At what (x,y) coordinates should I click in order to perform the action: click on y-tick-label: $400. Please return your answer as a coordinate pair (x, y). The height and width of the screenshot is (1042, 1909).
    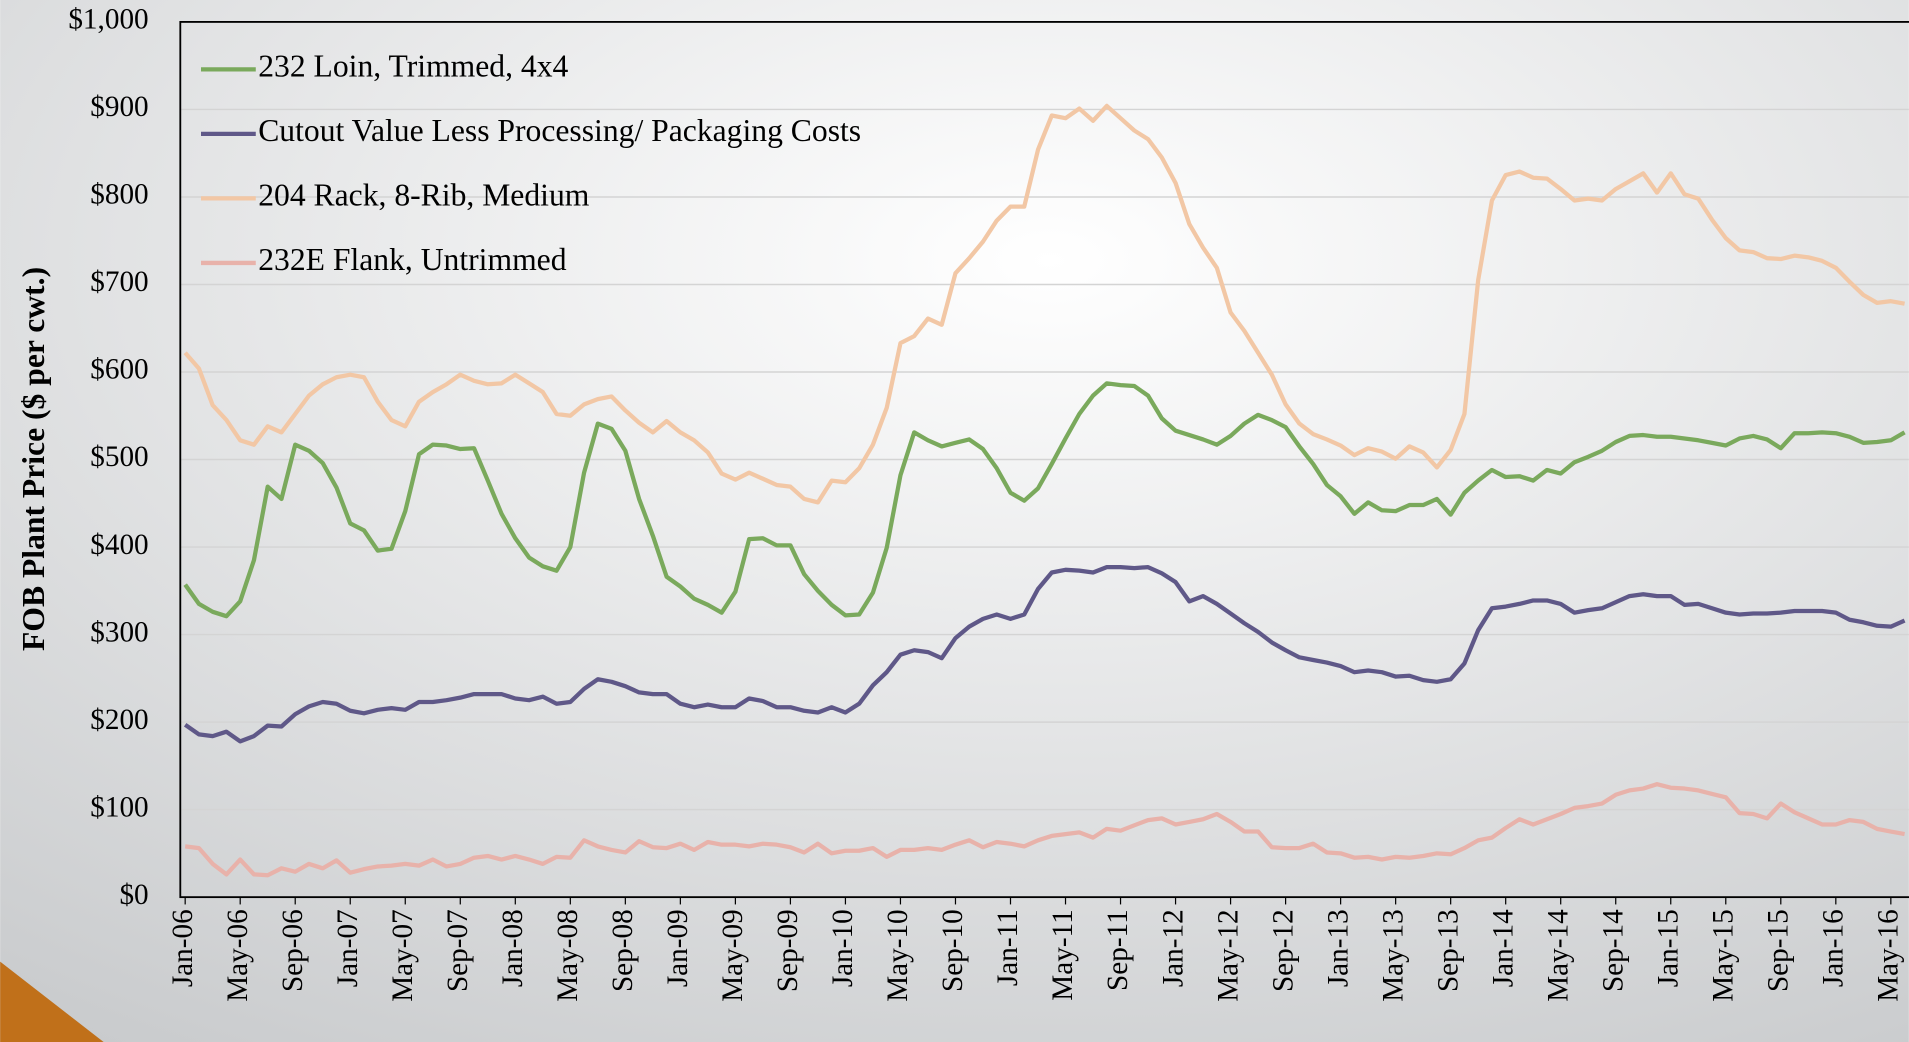
    Looking at the image, I should click on (119, 545).